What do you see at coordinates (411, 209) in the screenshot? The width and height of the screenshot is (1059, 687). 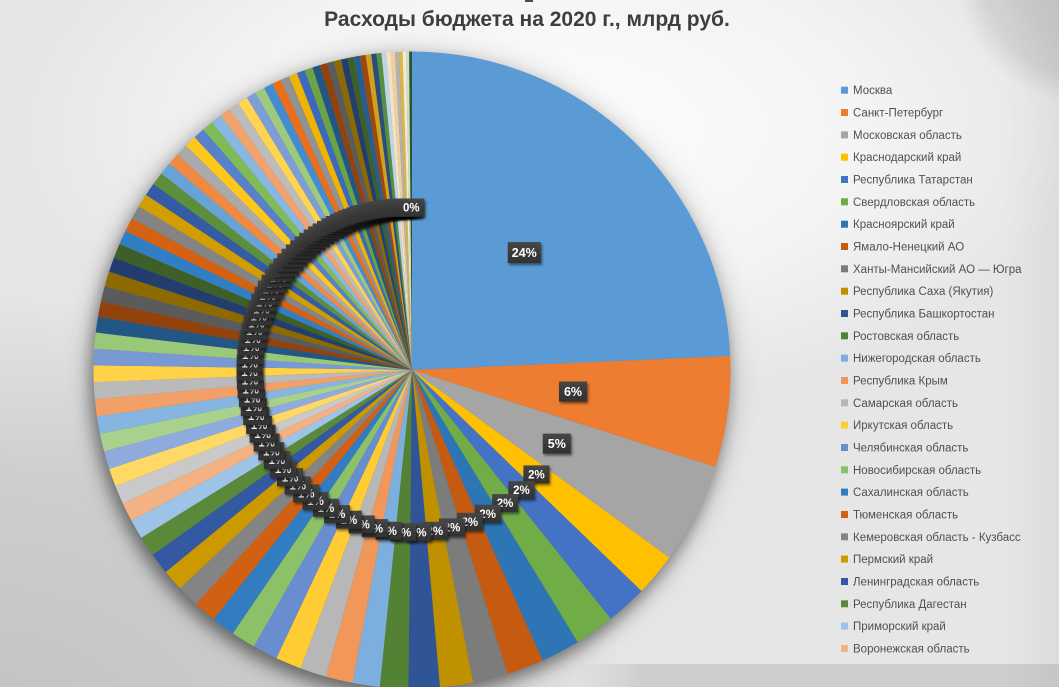 I see `svg-text: 0%` at bounding box center [411, 209].